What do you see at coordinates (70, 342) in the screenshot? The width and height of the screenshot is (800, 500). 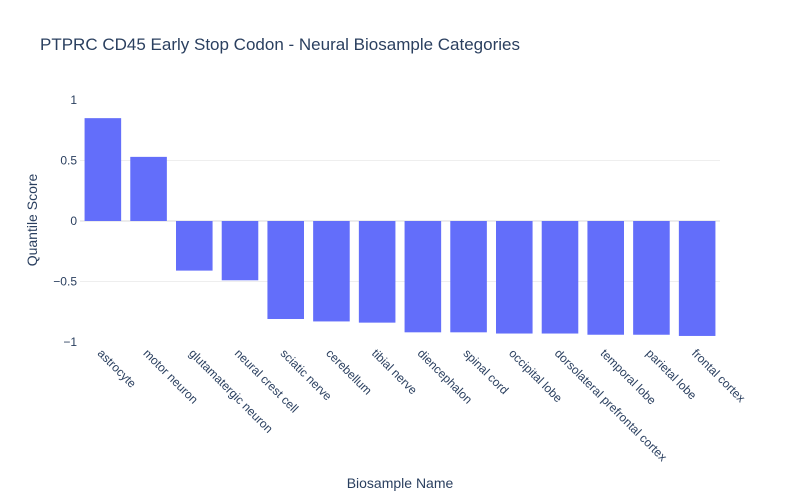 I see `y-tick-label: −1` at bounding box center [70, 342].